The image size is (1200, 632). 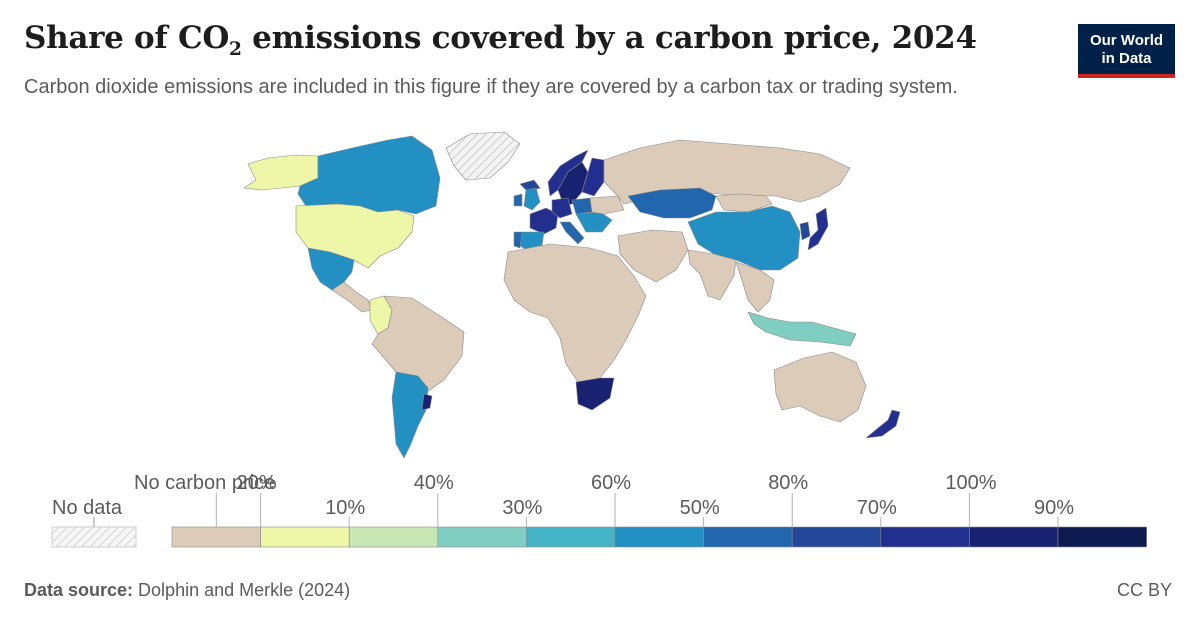 I want to click on region-korea, so click(x=805, y=231).